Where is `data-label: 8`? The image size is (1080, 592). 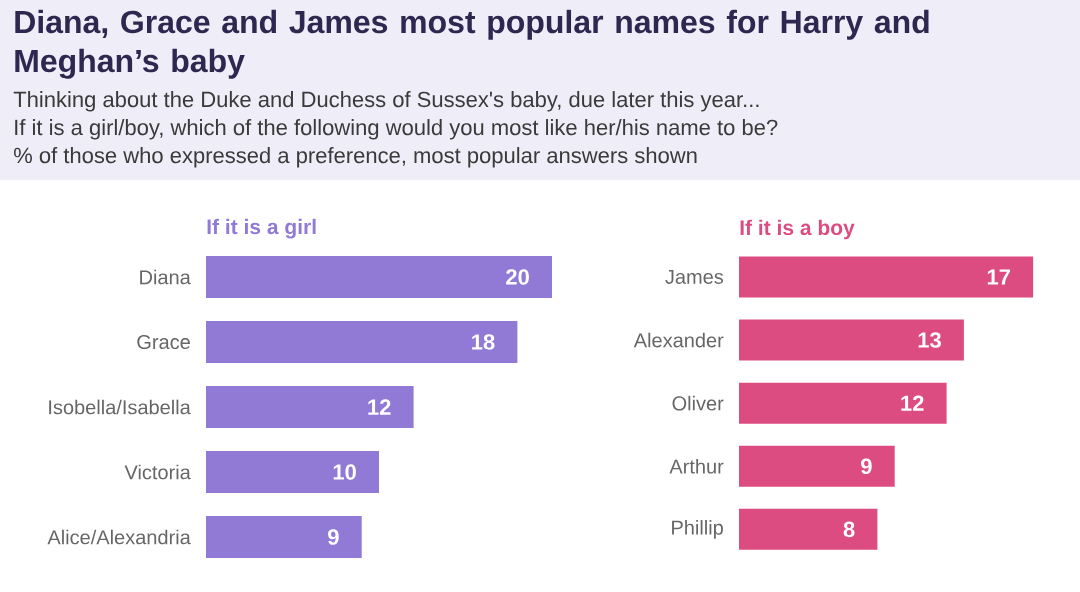
data-label: 8 is located at coordinates (849, 529).